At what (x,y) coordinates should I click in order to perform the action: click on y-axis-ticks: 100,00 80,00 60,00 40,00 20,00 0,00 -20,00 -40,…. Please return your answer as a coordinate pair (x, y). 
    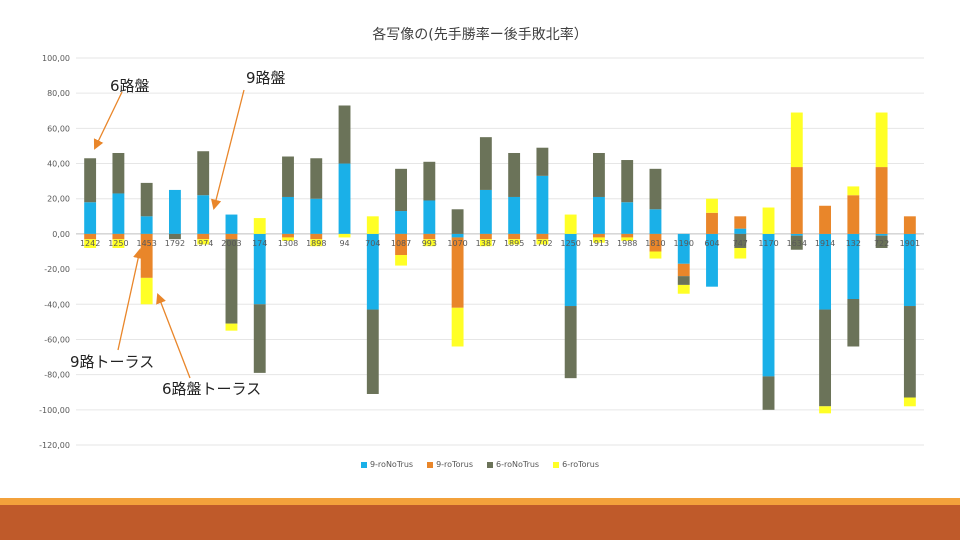
    Looking at the image, I should click on (54, 252).